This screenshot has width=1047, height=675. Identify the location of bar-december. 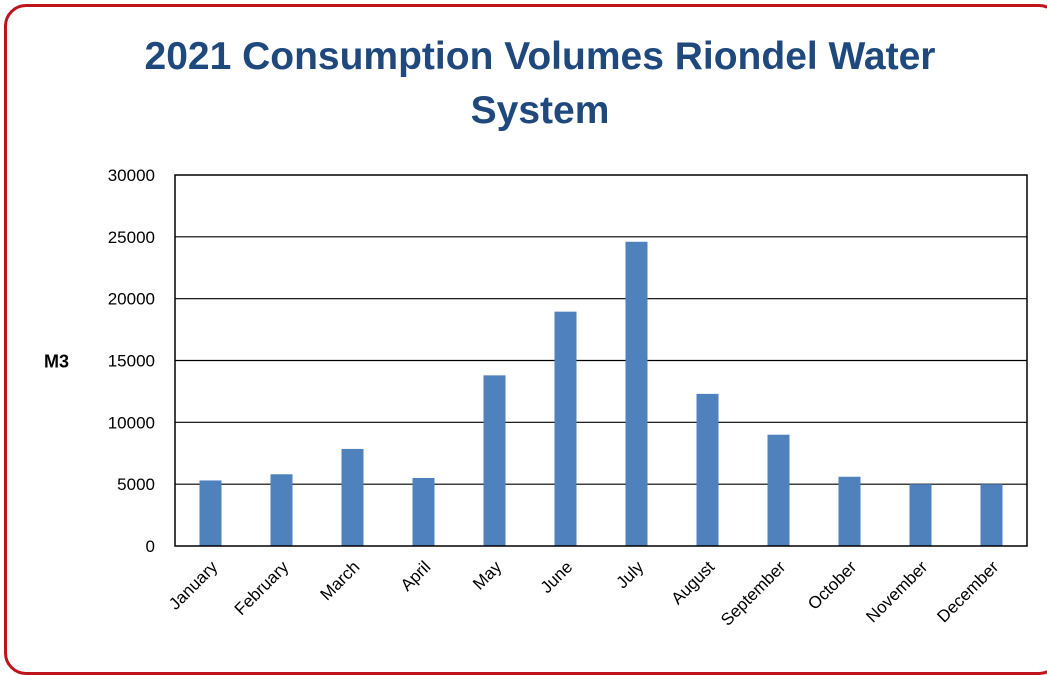
(991, 515).